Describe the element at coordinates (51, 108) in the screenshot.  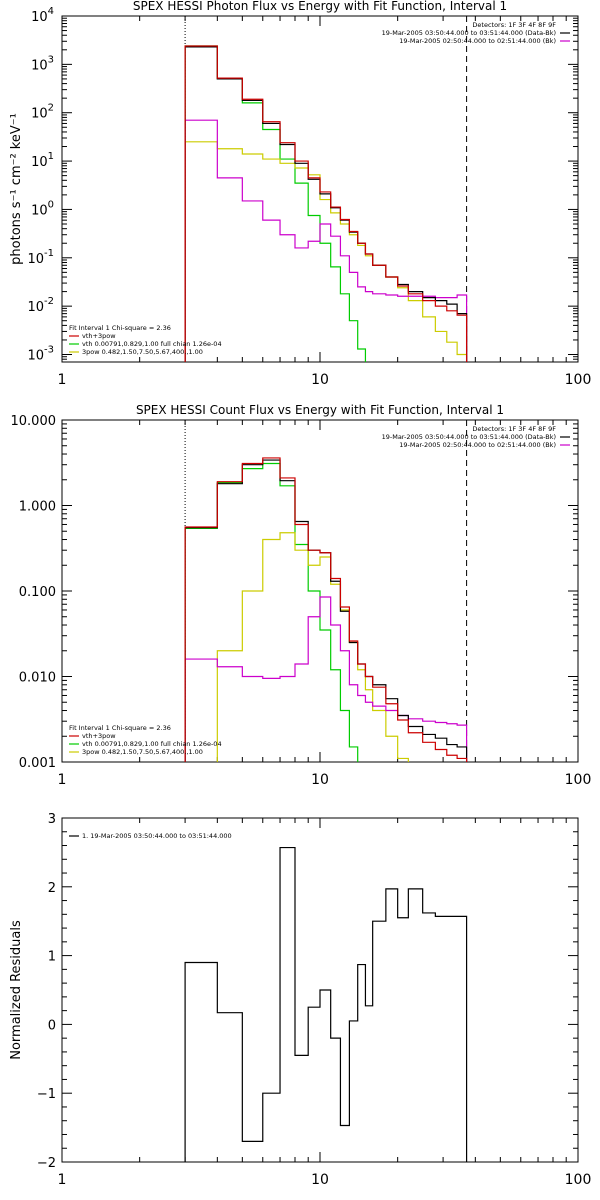
I see `y-tick-exponent: 2` at that location.